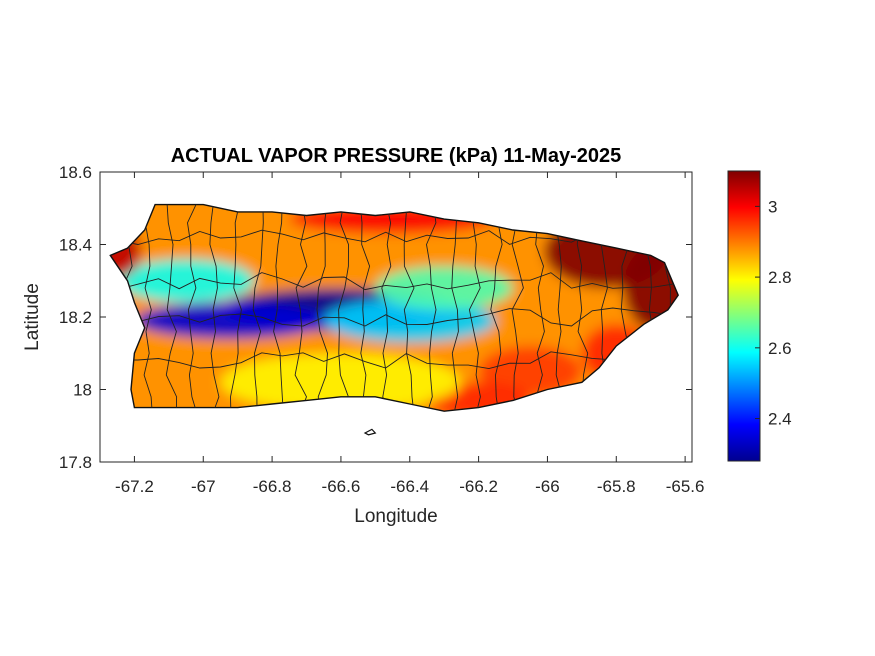 The width and height of the screenshot is (875, 656). I want to click on y-tick-label: 18.2, so click(75, 317).